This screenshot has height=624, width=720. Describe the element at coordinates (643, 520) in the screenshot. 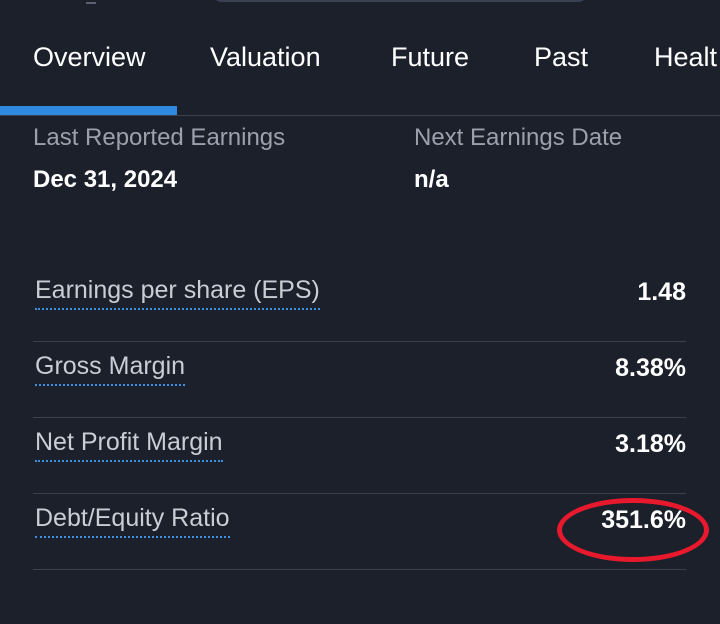

I see `metric-value-debt-equity: 351.6%` at that location.